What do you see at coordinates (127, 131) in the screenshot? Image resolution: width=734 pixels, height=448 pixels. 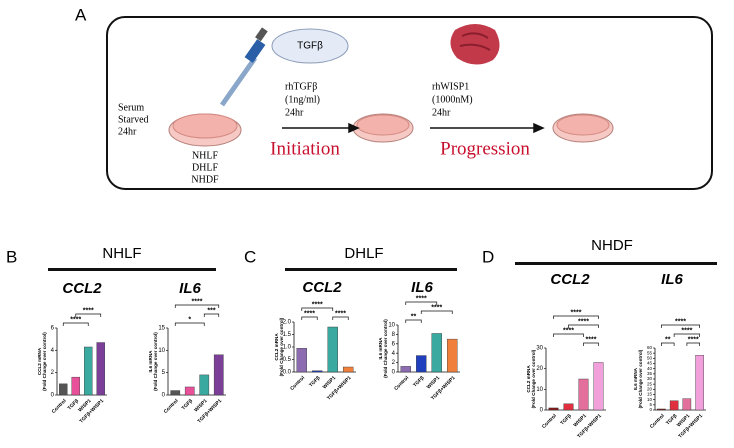 I see `pretreat-text: 24hr` at bounding box center [127, 131].